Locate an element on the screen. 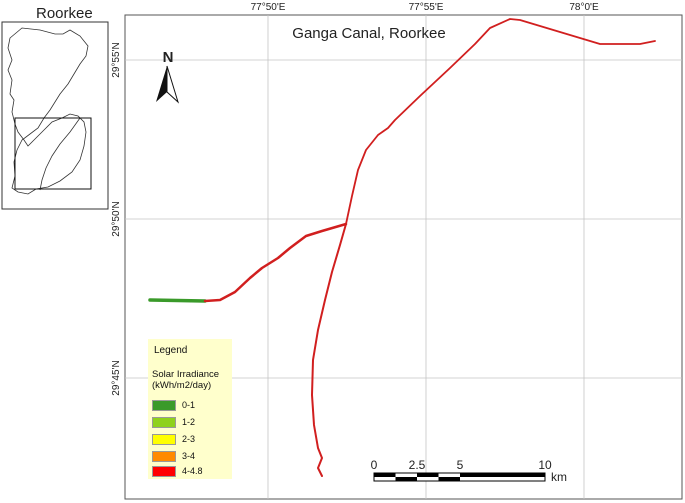  study-area-box is located at coordinates (53, 153).